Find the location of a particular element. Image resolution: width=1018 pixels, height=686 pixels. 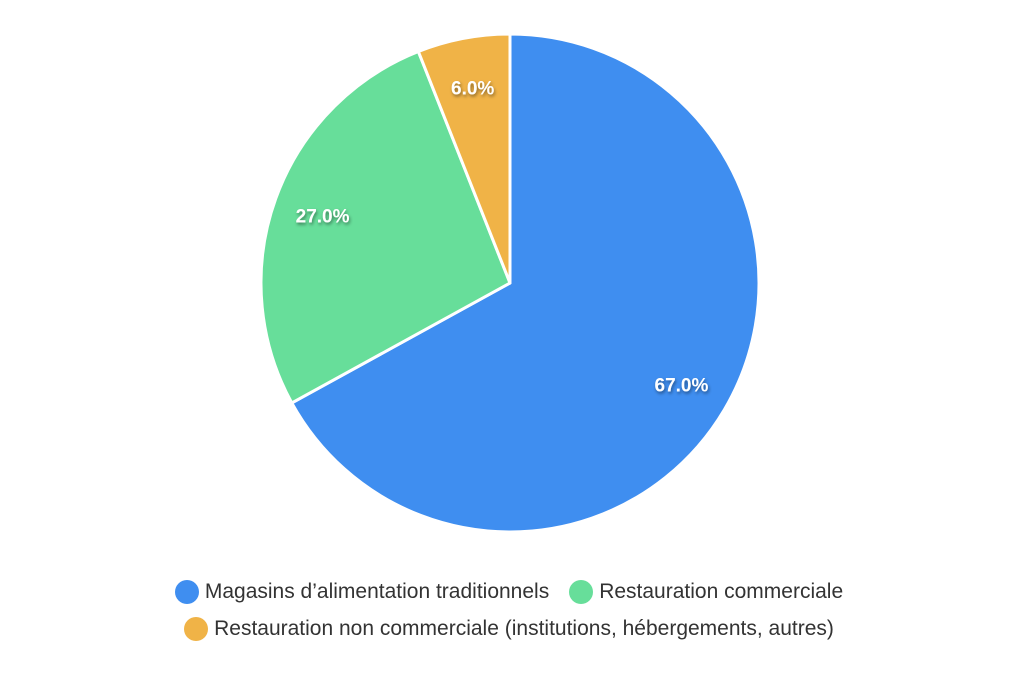

slice-percent-label: 6.0% is located at coordinates (472, 88).